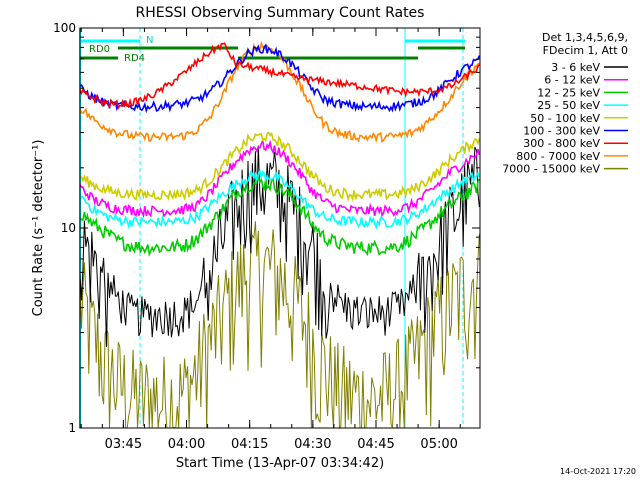 This screenshot has height=480, width=640. Describe the element at coordinates (249, 444) in the screenshot. I see `x-tick-label: 04:15` at that location.